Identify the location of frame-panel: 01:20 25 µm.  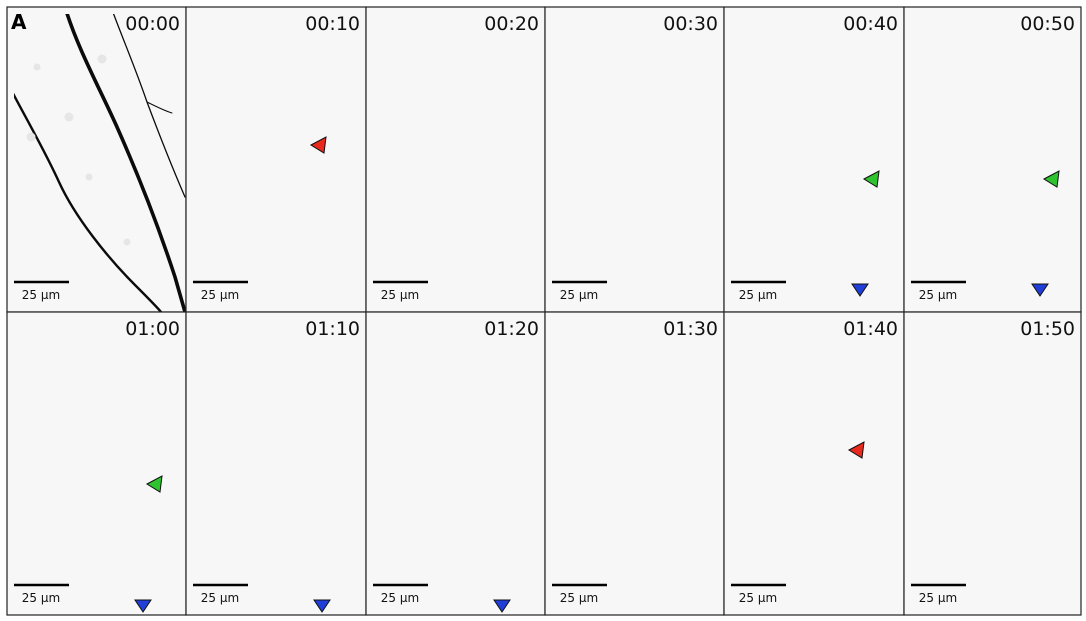
(455, 463).